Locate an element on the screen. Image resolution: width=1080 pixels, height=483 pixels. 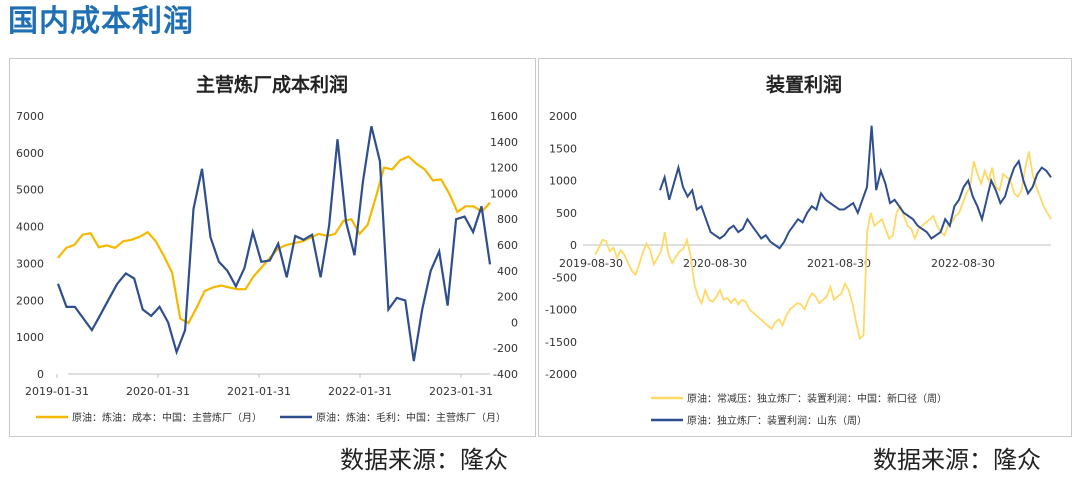
y-right-tick-label: 200 is located at coordinates (507, 297).